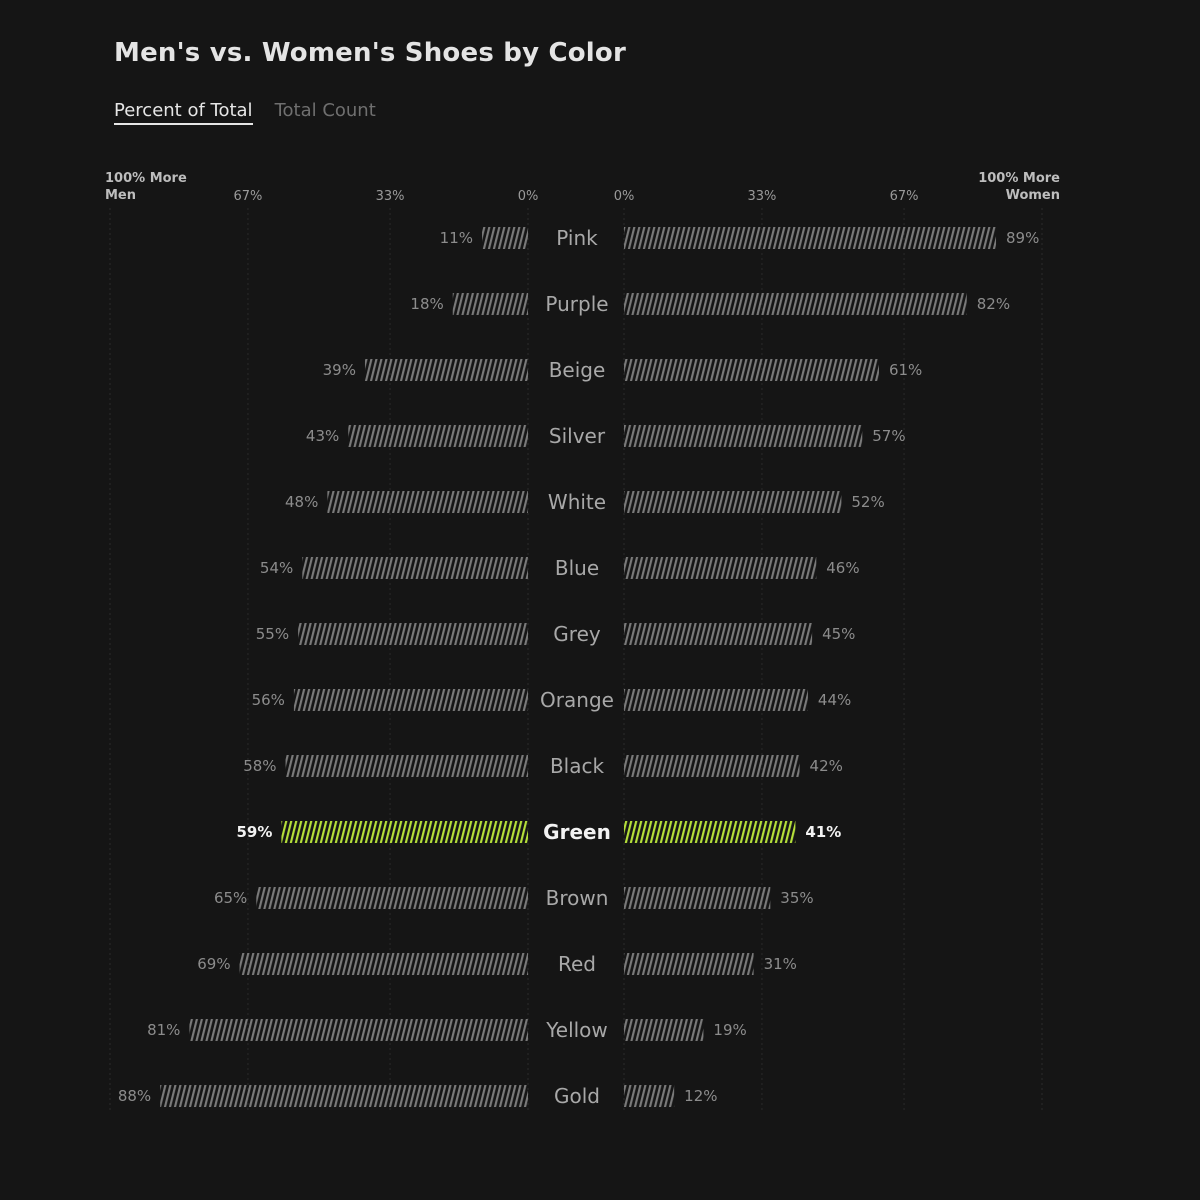  What do you see at coordinates (838, 634) in the screenshot?
I see `women-value-label: 45%` at bounding box center [838, 634].